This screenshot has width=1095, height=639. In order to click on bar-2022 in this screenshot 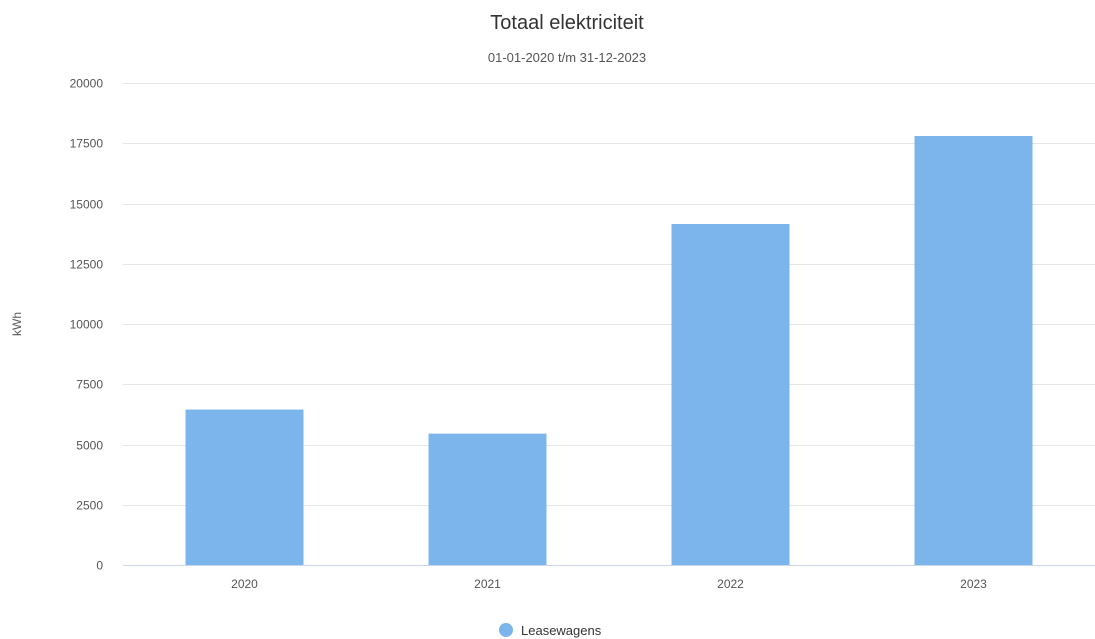, I will do `click(730, 394)`.